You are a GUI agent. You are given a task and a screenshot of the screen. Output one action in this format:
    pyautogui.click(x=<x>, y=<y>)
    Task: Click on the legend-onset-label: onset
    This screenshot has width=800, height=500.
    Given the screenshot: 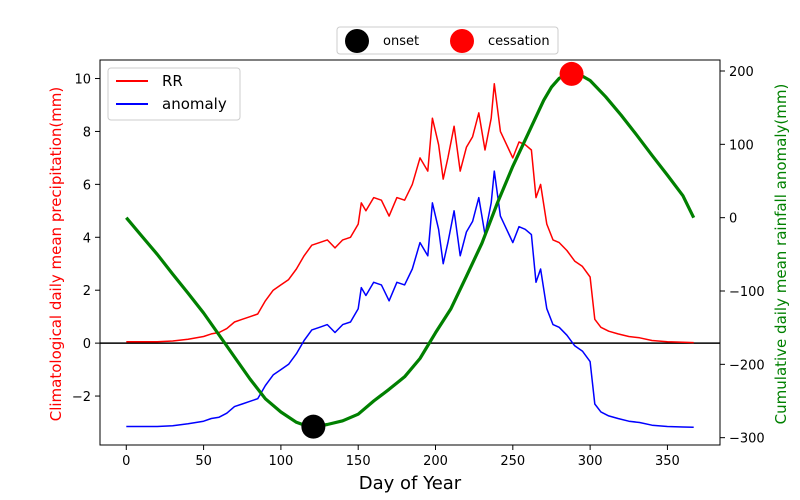 What is the action you would take?
    pyautogui.click(x=401, y=41)
    